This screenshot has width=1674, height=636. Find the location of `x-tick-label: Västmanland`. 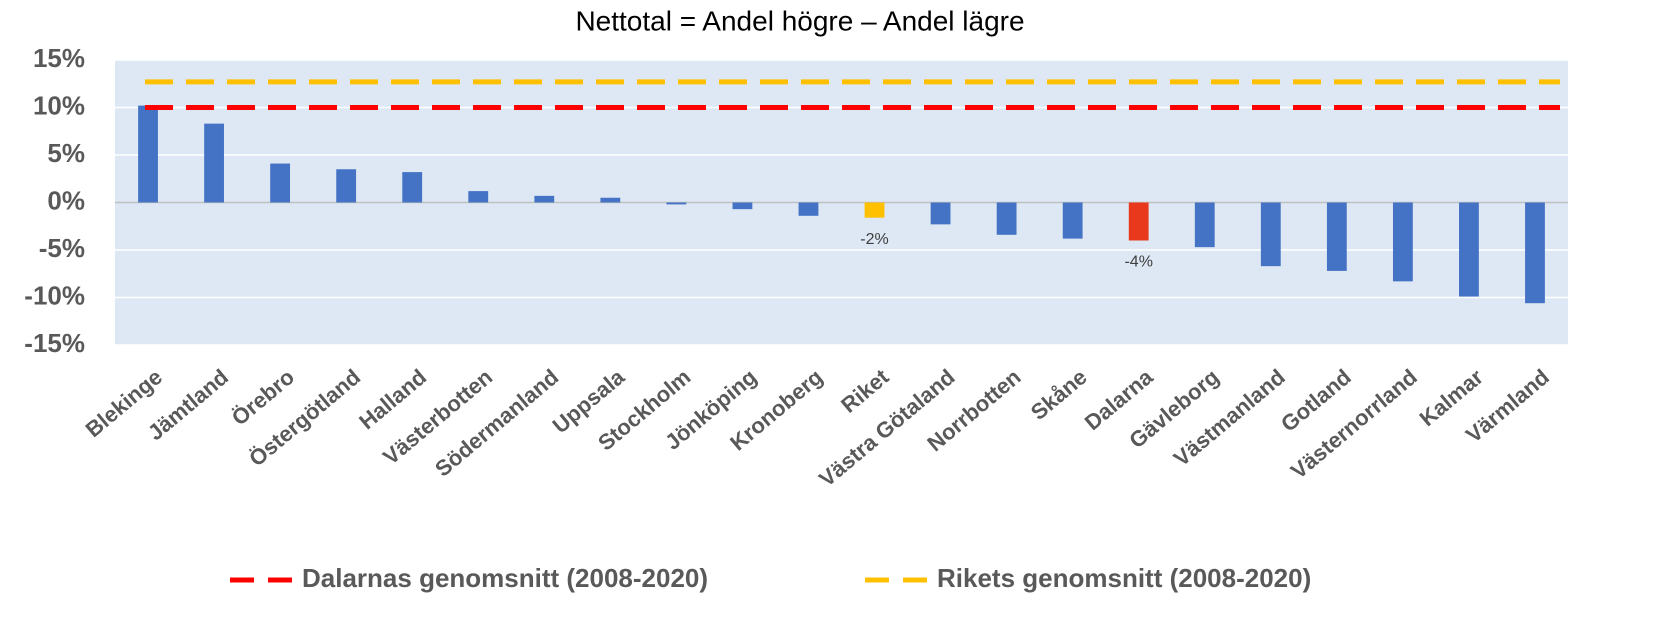

x-tick-label: Västmanland is located at coordinates (1229, 417).